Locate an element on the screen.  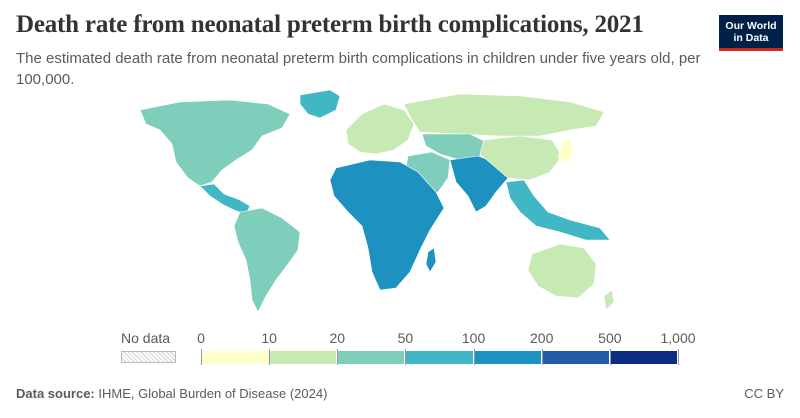
region-australia is located at coordinates (562, 271).